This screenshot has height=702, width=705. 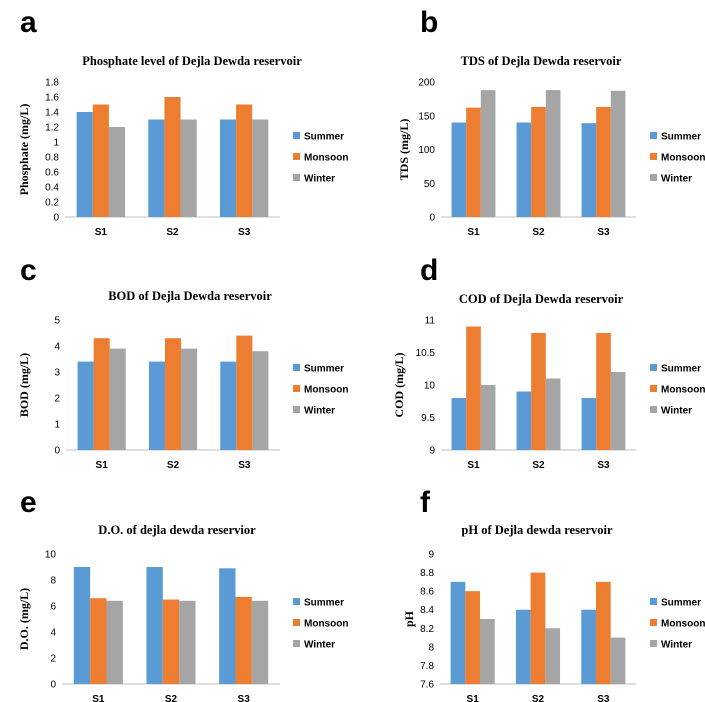 What do you see at coordinates (537, 530) in the screenshot?
I see `chart-title: pH of Dejla dewda reservoir` at bounding box center [537, 530].